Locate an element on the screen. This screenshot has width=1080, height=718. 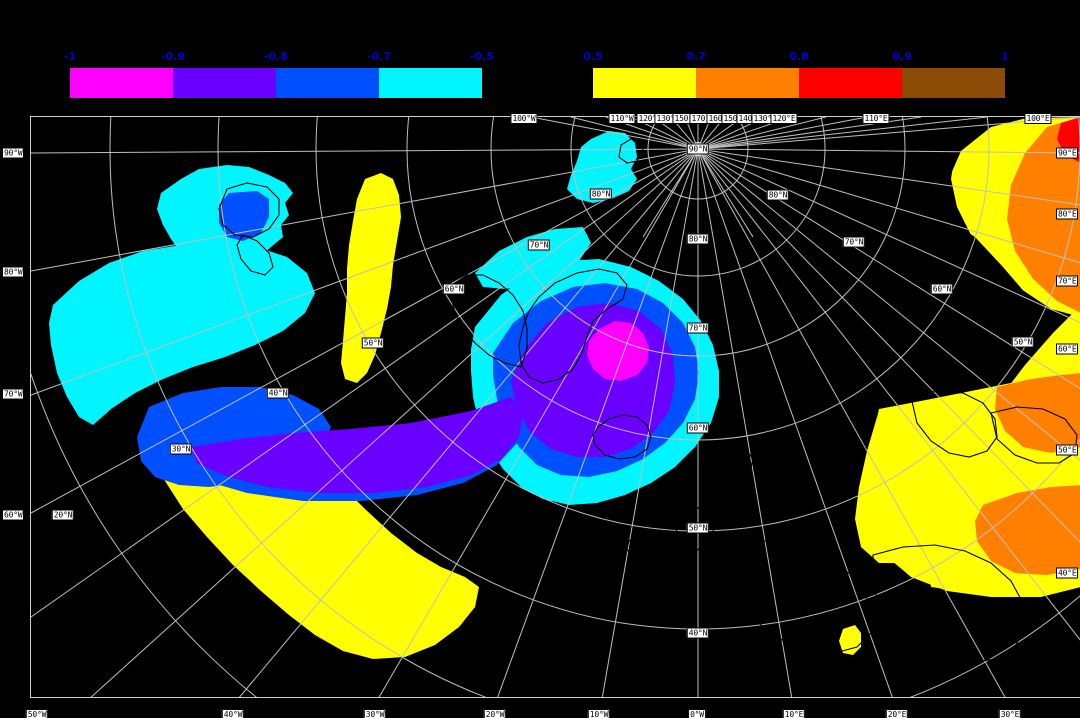
colorbar-tick-label: -0.9 is located at coordinates (173, 56).